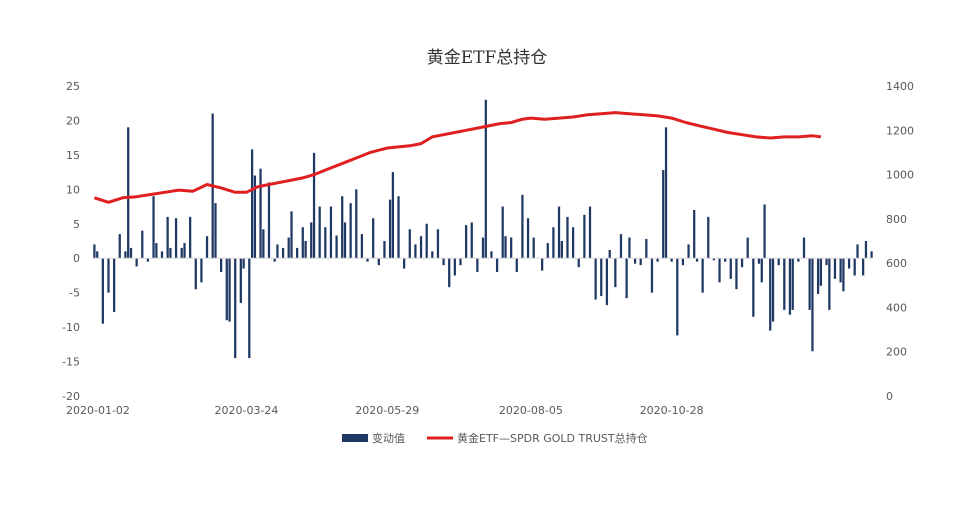 Image resolution: width=955 pixels, height=507 pixels. Describe the element at coordinates (457, 157) in the screenshot. I see `line-series-holdings` at that location.